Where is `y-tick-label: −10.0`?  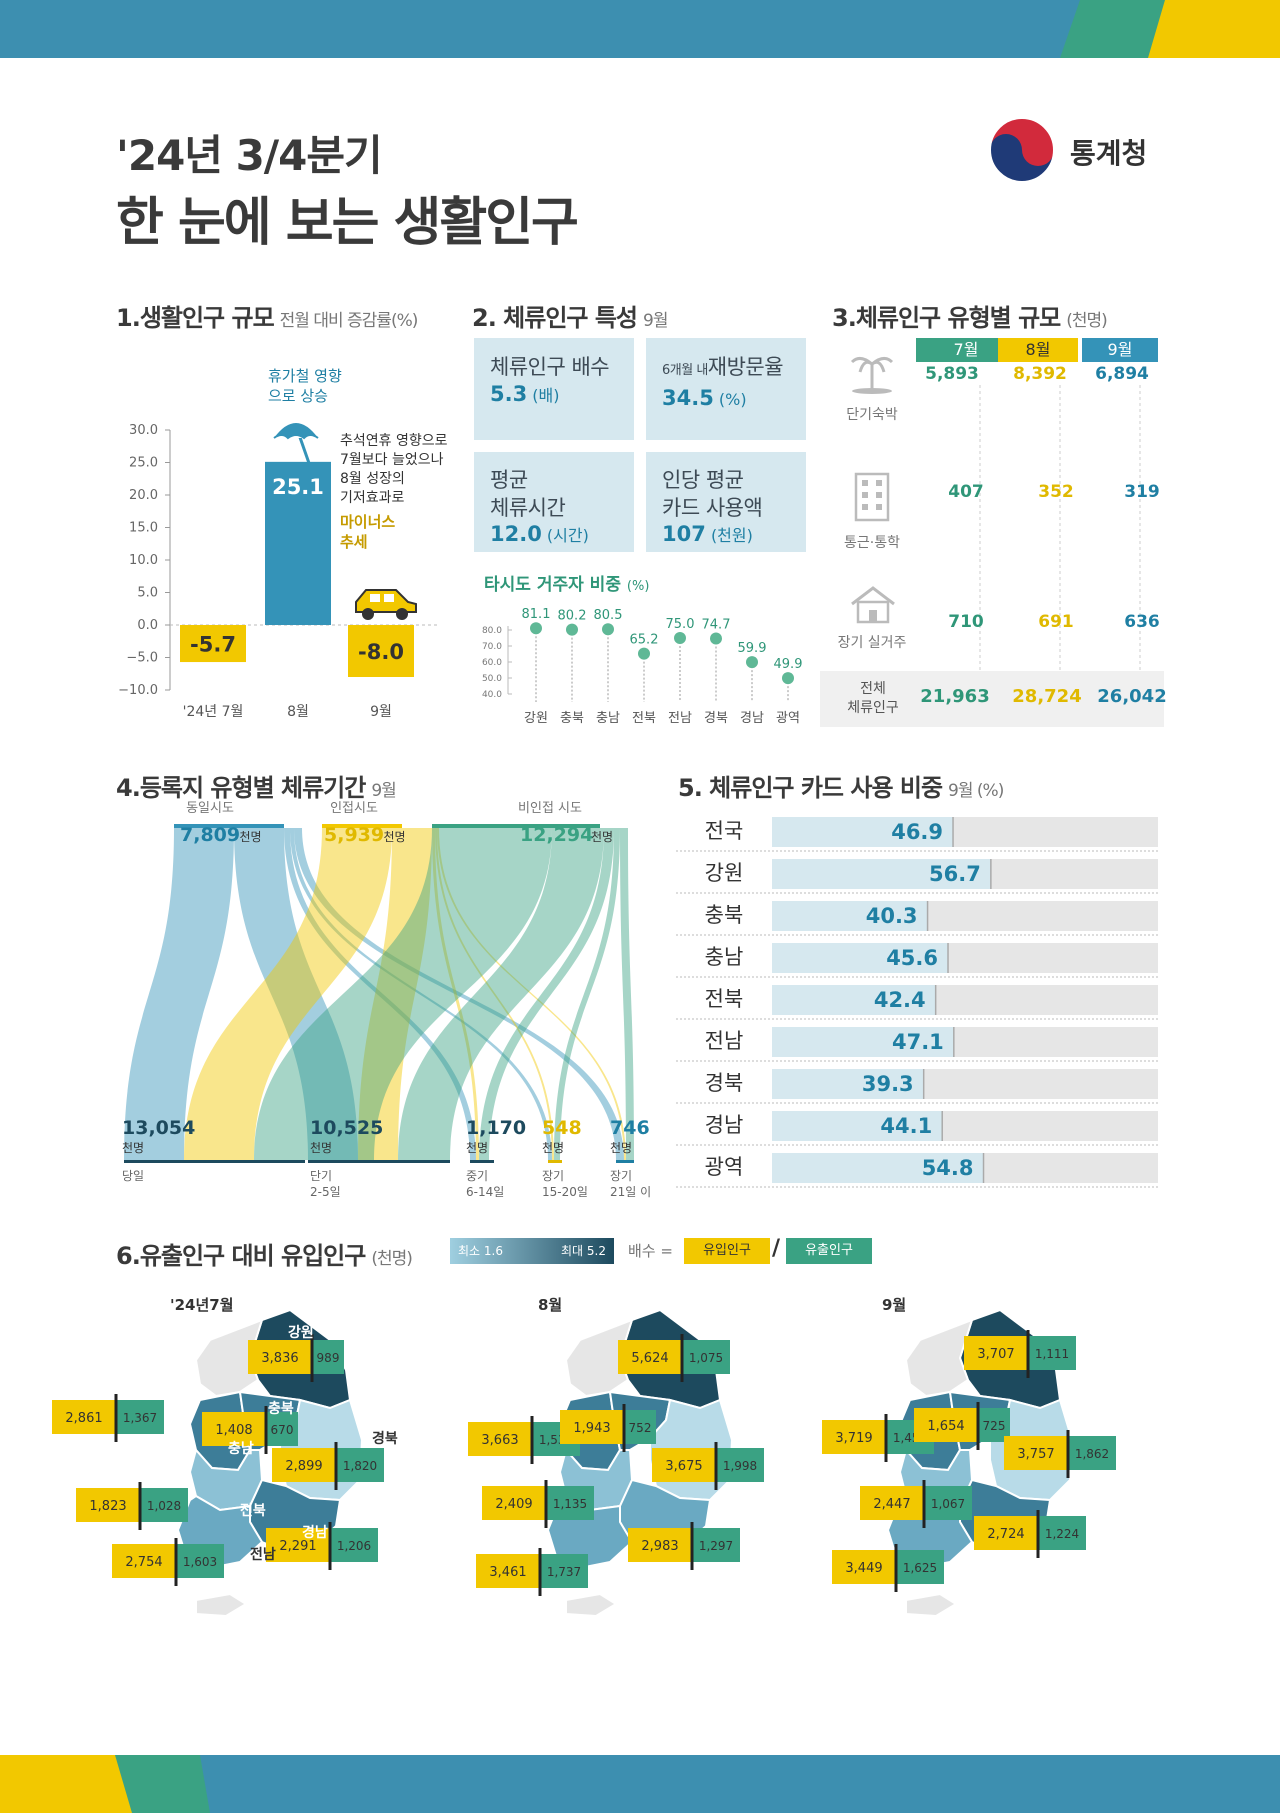
y-tick-label: −10.0 is located at coordinates (138, 690).